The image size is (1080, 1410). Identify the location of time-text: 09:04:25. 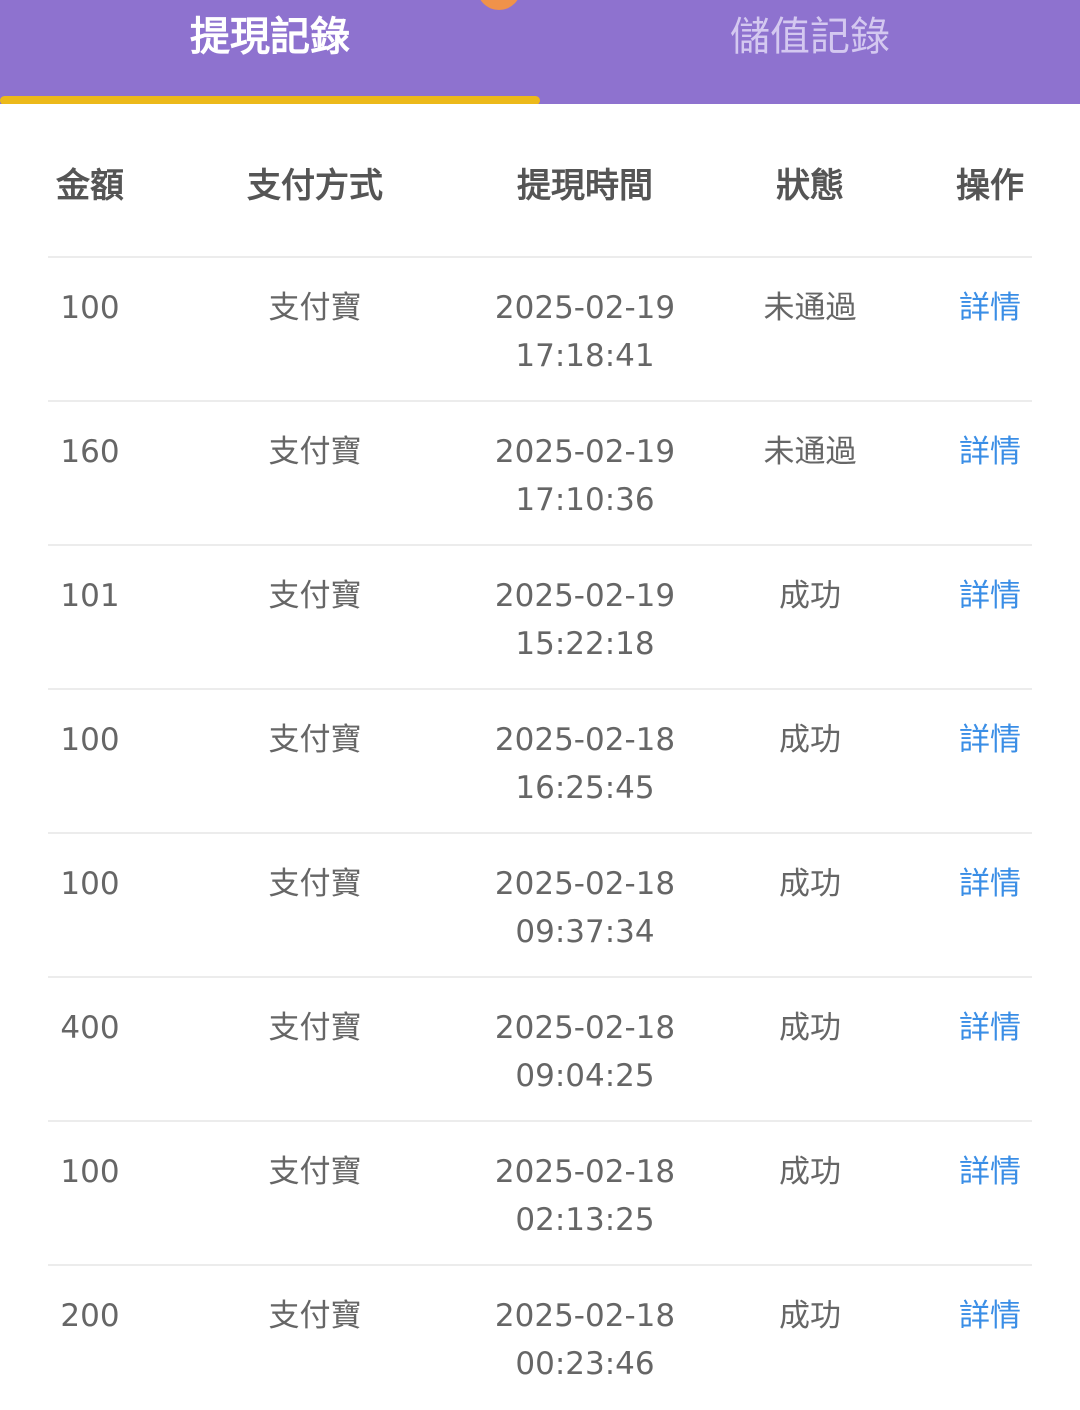
(585, 1076).